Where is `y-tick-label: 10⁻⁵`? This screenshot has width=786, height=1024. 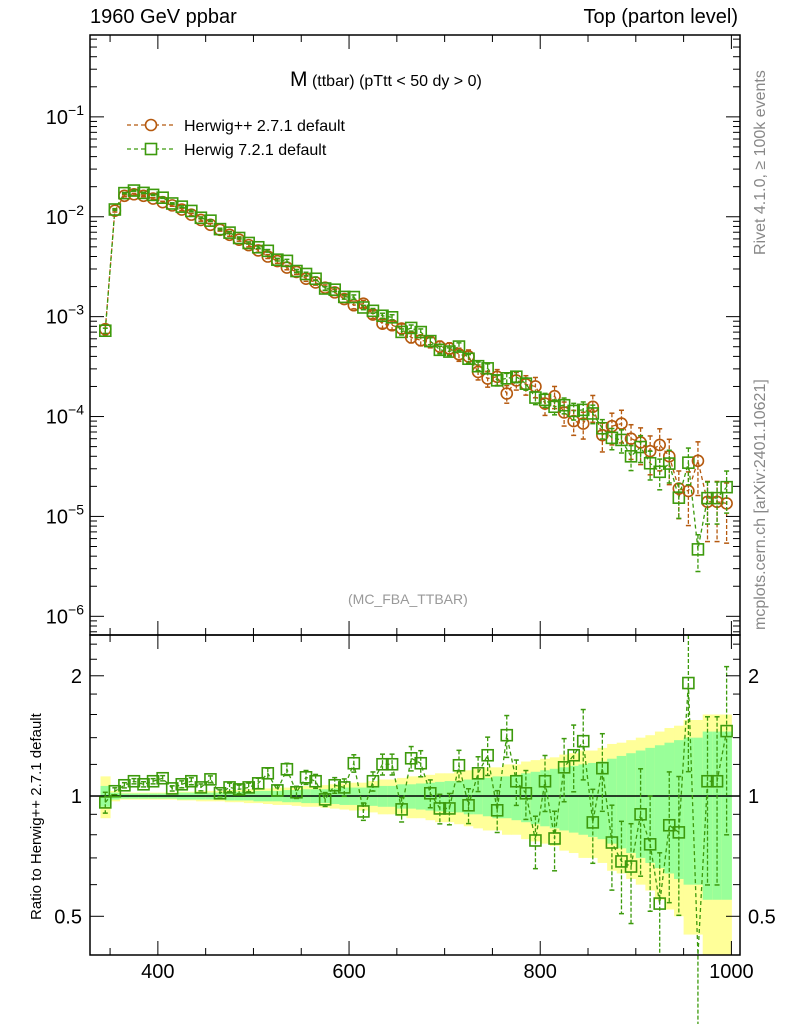 y-tick-label: 10⁻⁵ is located at coordinates (65, 514).